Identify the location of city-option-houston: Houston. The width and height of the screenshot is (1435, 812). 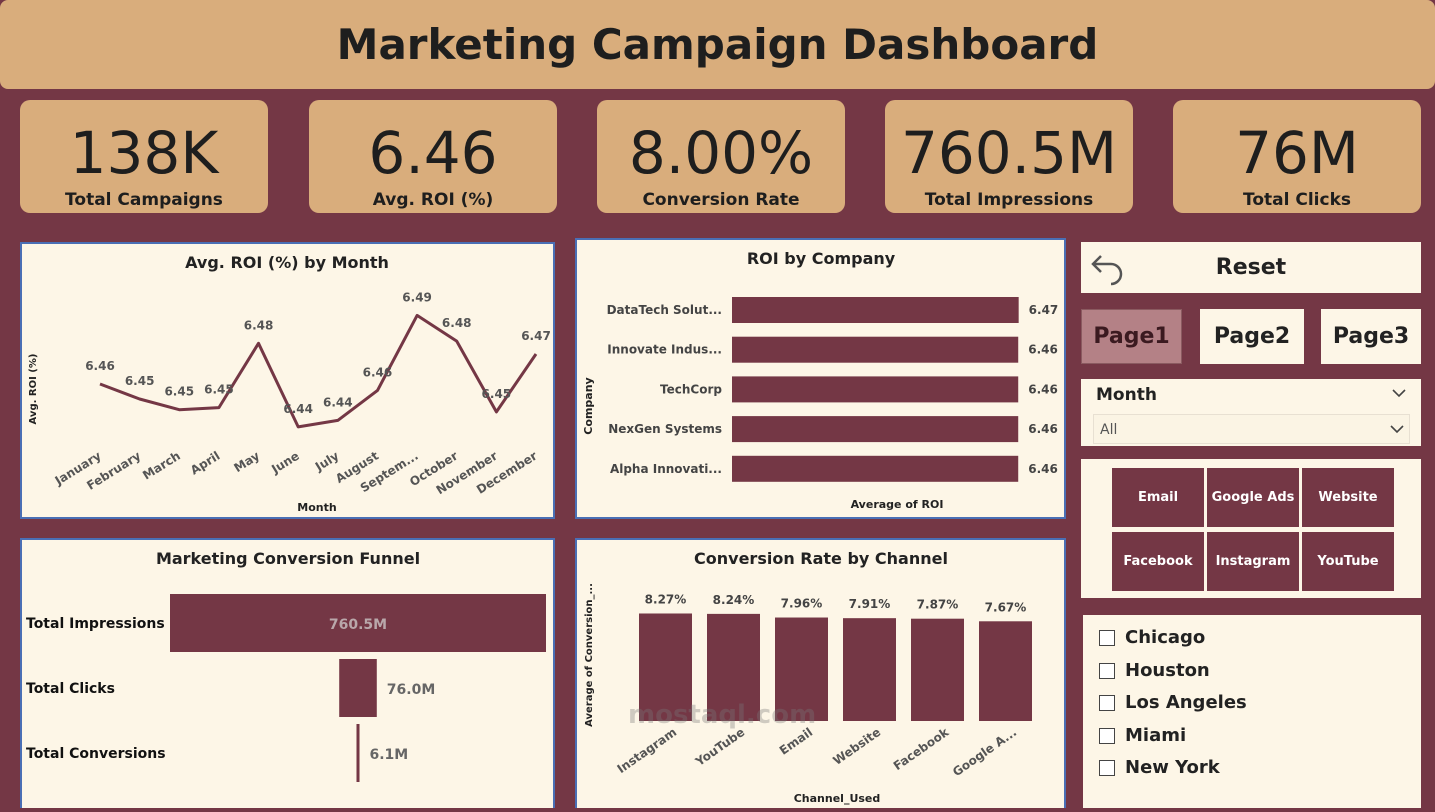
(1154, 670).